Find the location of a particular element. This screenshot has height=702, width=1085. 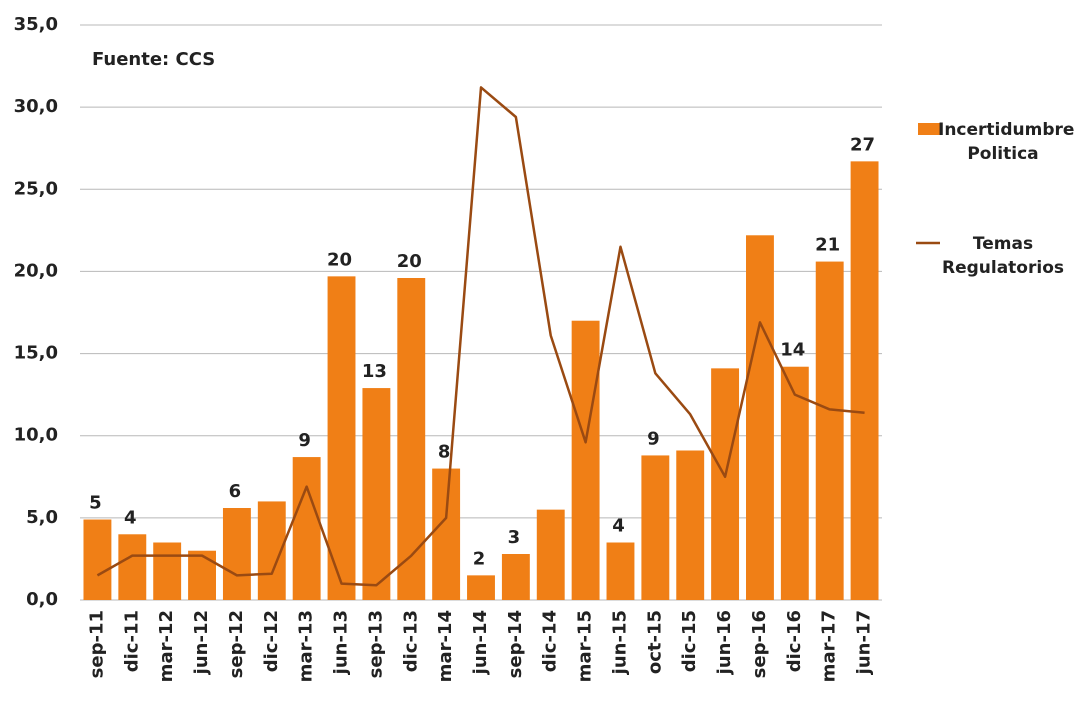

x-tick-label: oct-15 is located at coordinates (654, 642).